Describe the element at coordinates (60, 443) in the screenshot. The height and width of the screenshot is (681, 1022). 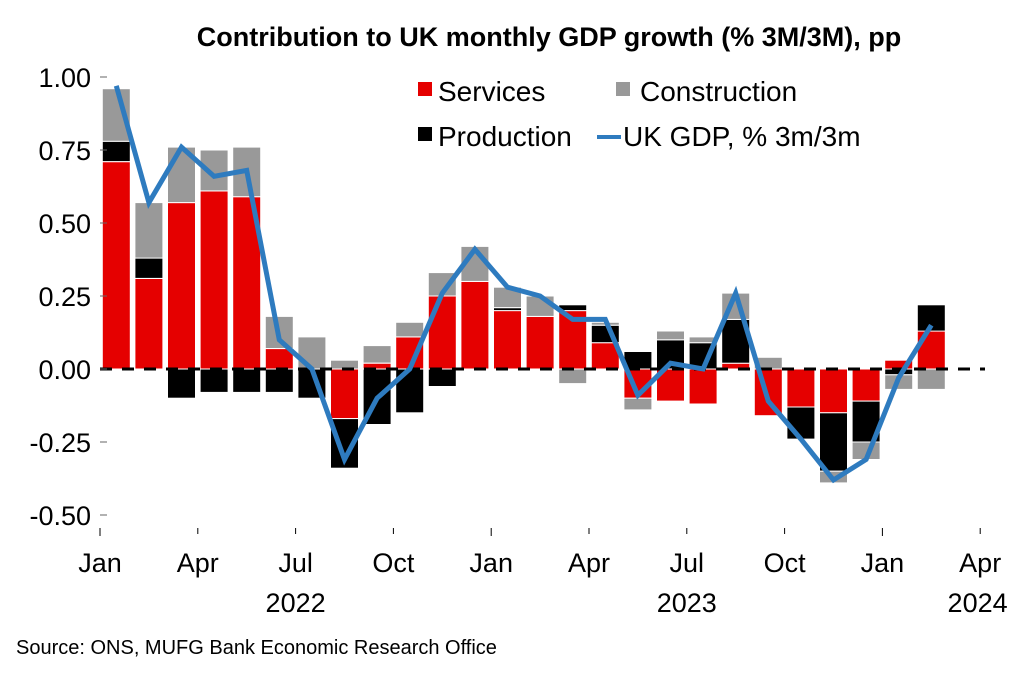
I see `y-tick-label: -0.25` at that location.